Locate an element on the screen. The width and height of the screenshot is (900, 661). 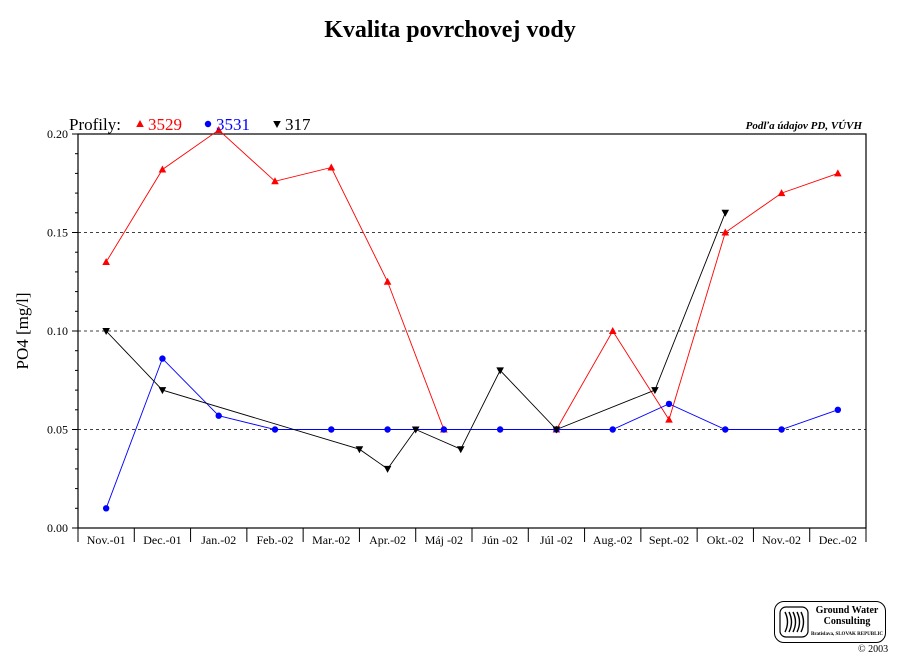
y-tick-label: 0.15 is located at coordinates (57, 233).